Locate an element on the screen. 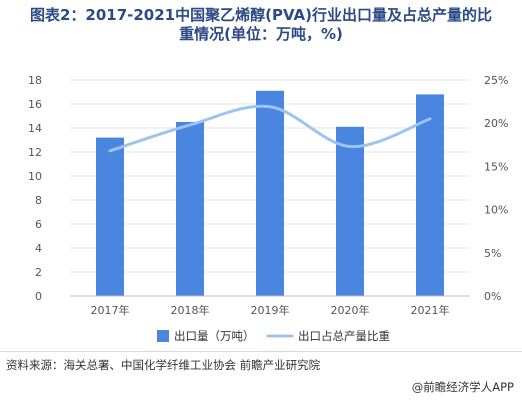 This screenshot has height=405, width=522. footer-divider is located at coordinates (261, 351).